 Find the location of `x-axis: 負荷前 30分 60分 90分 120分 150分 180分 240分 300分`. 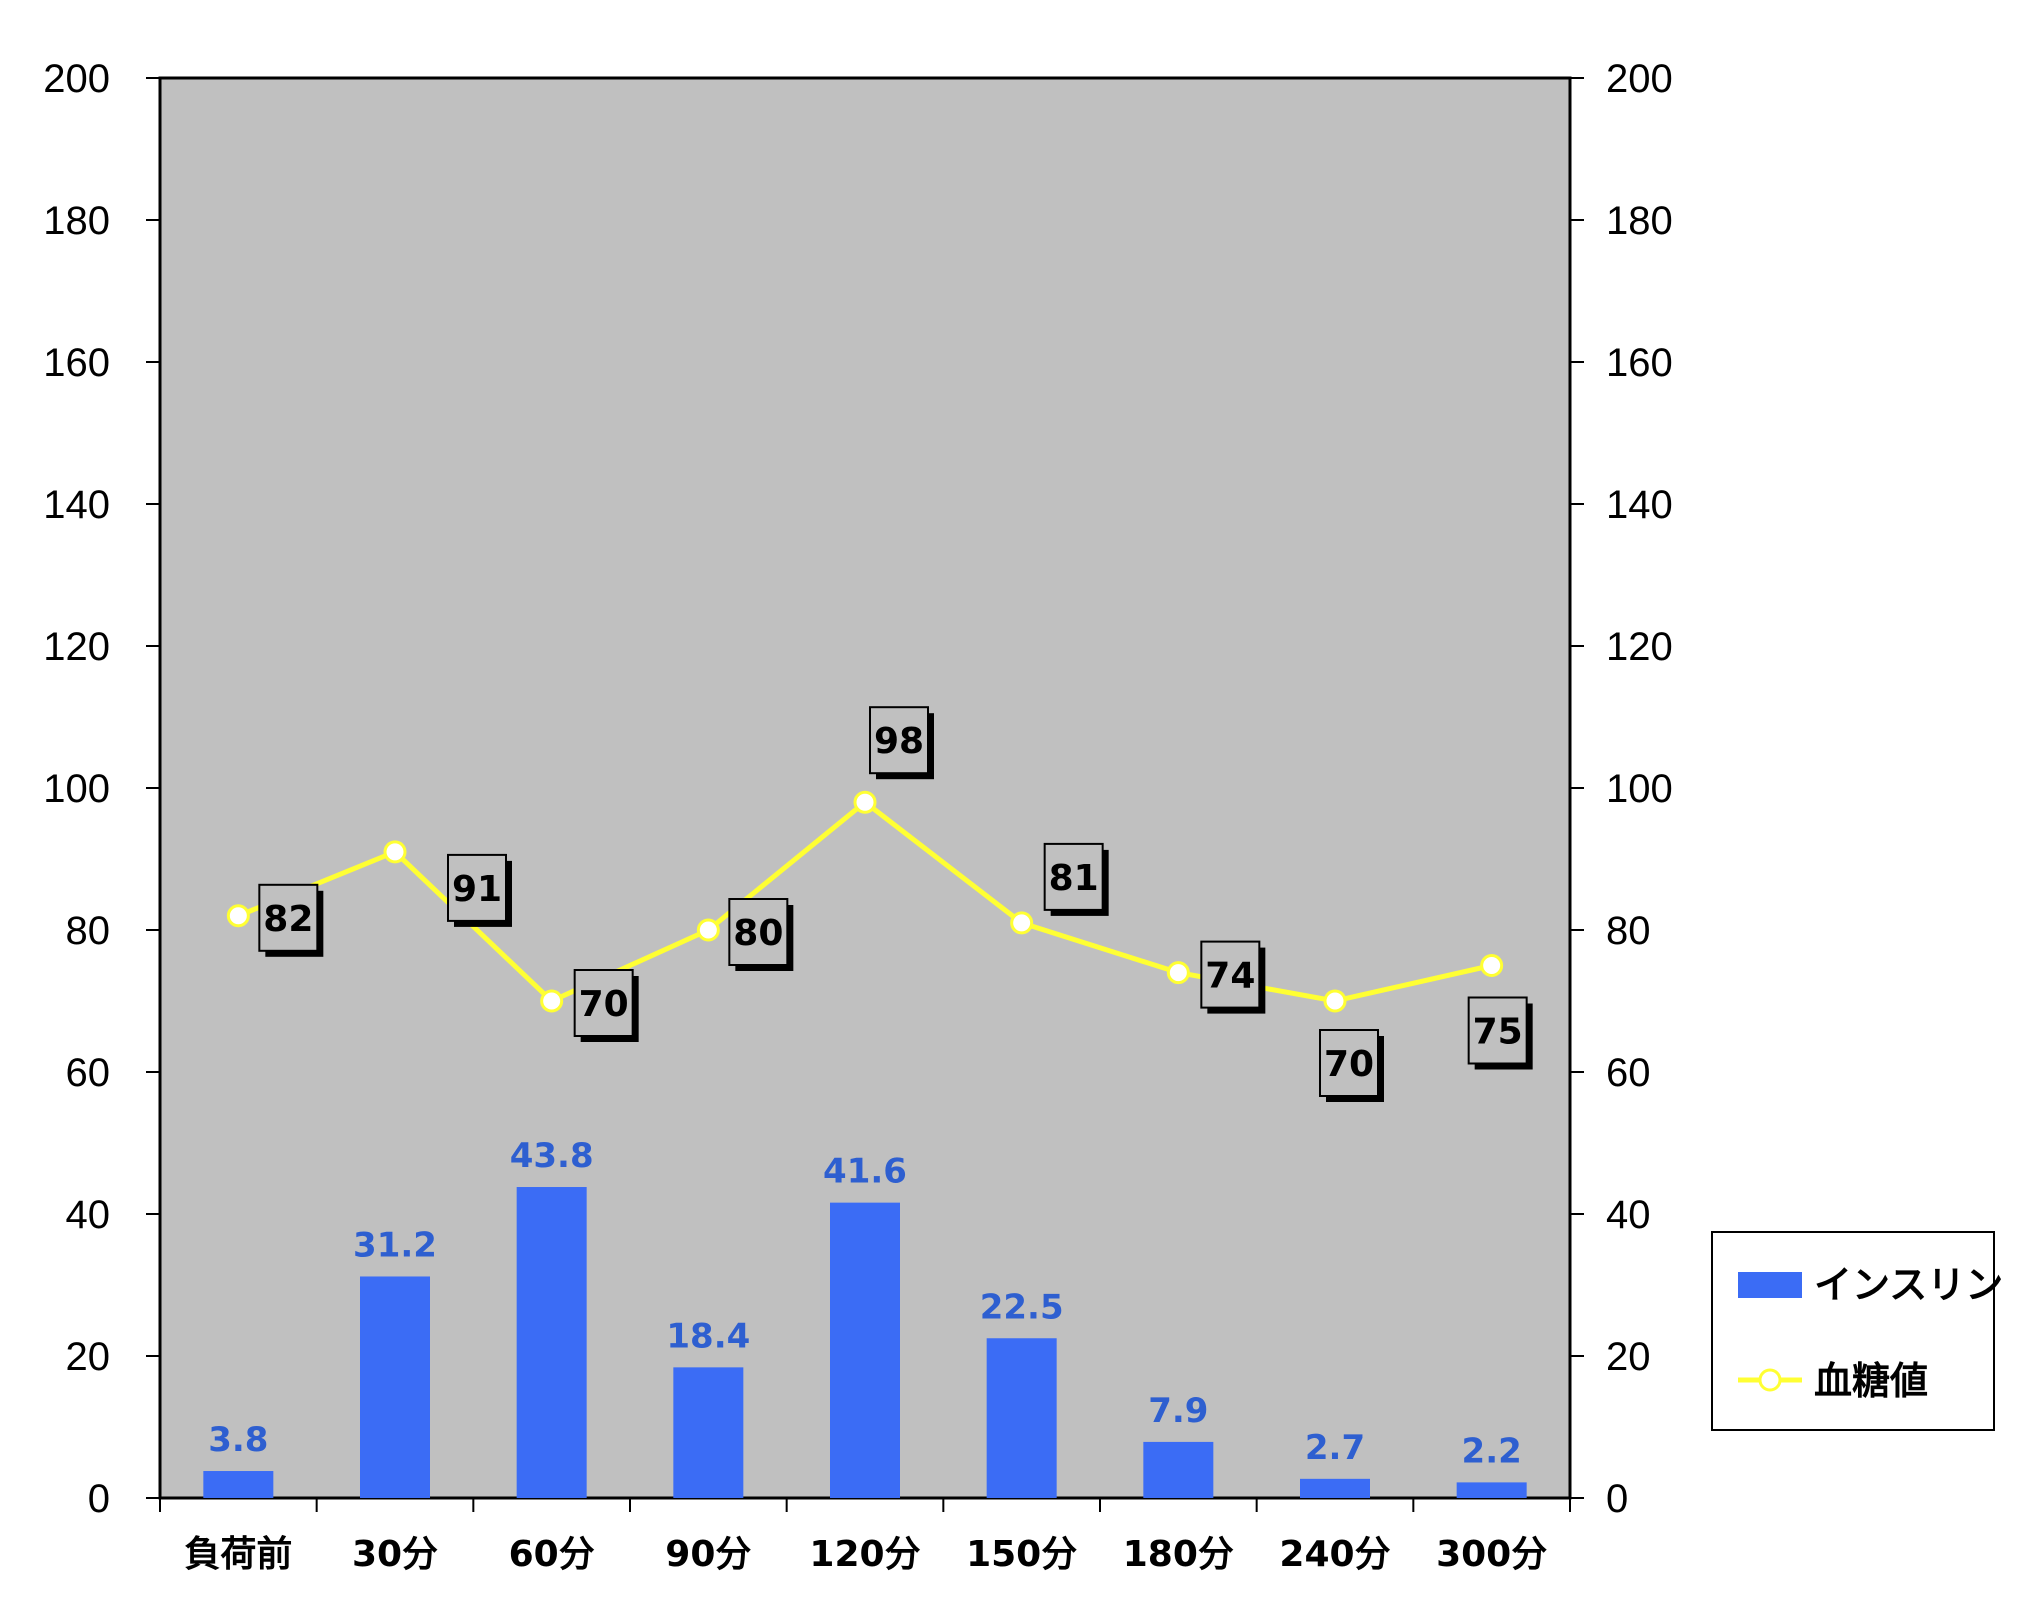

x-axis: 負荷前 30分 60分 90分 120分 150分 180分 240分 300分 is located at coordinates (865, 1536).